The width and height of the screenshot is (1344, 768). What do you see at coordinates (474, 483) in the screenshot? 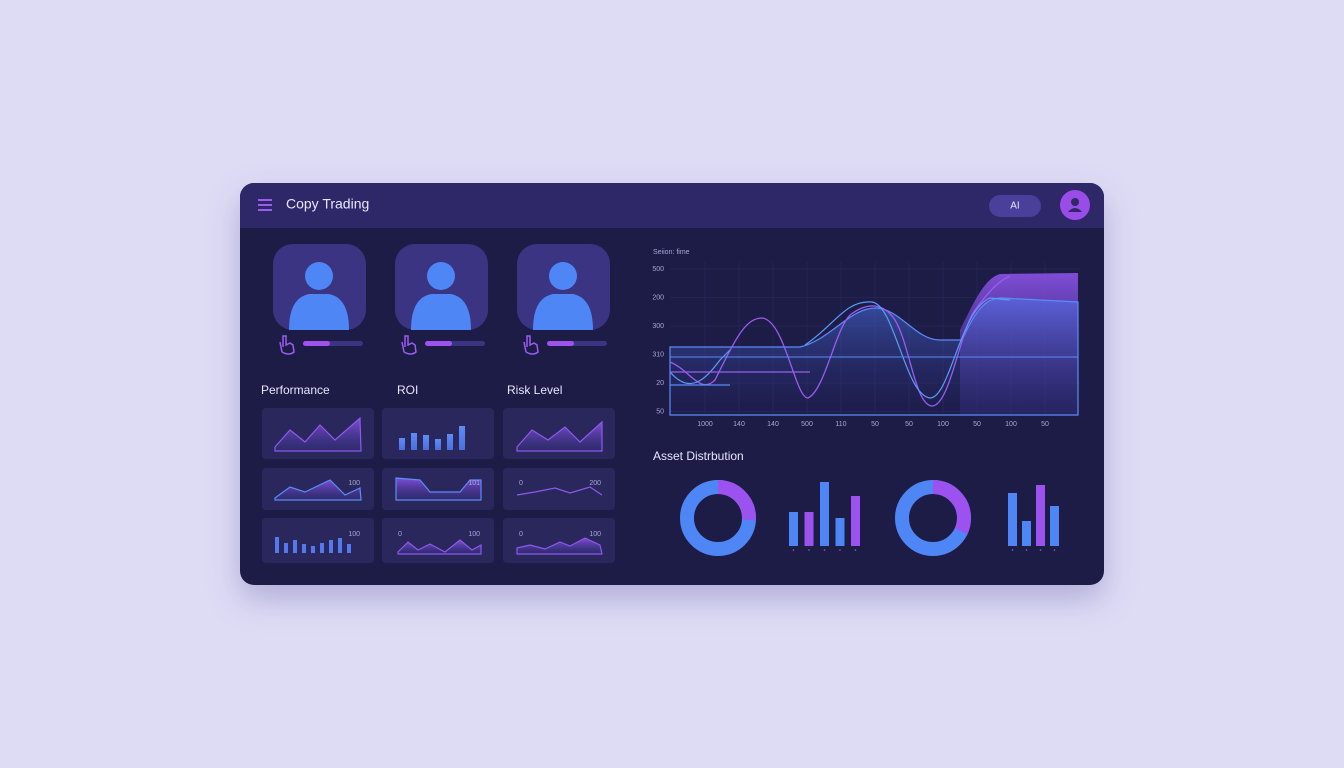
I see `mini-chart-label: 101` at bounding box center [474, 483].